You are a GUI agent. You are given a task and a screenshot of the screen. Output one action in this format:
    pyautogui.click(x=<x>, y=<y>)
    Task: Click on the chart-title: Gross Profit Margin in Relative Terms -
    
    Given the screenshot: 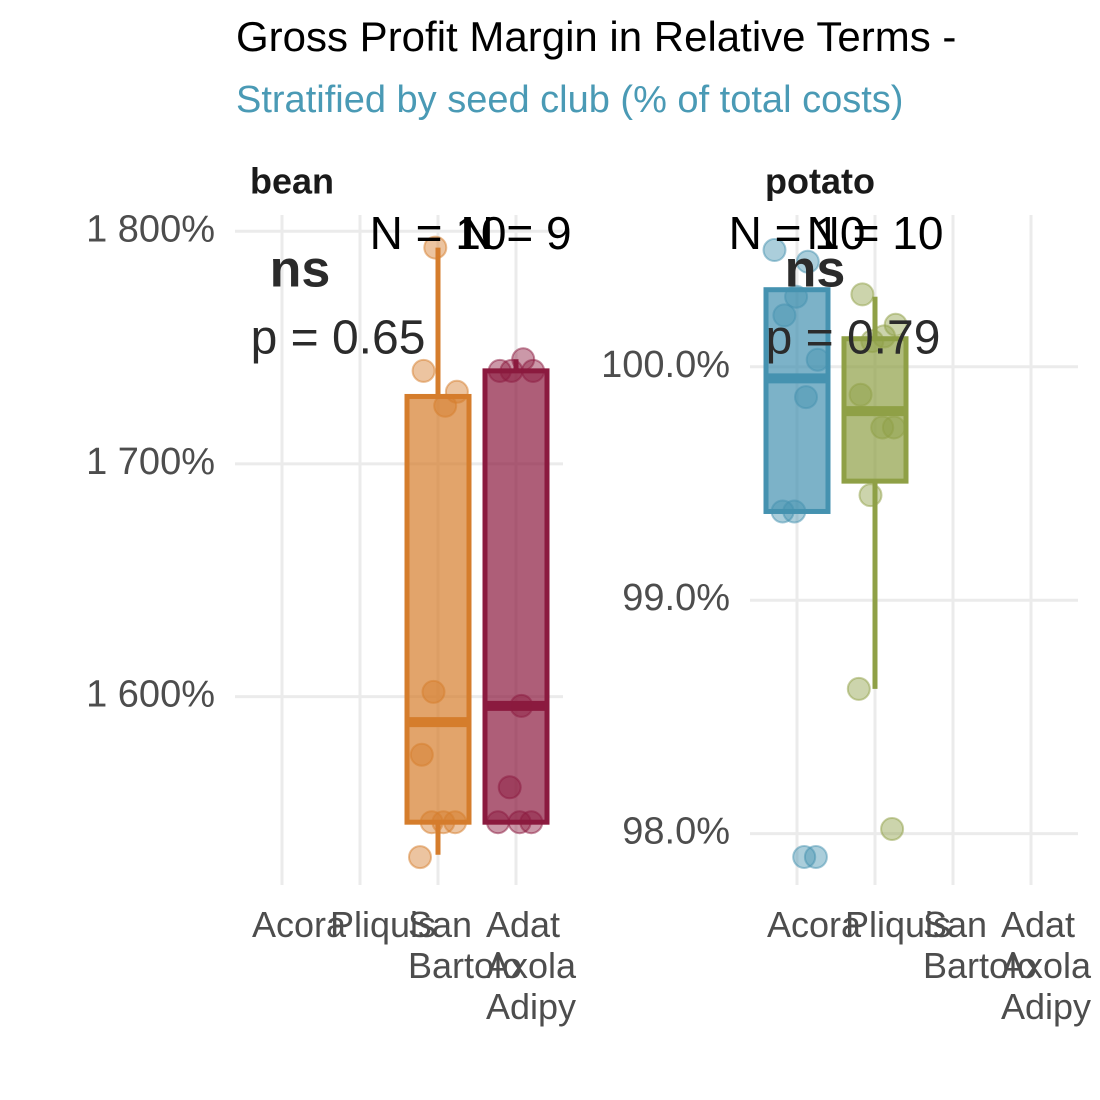 What is the action you would take?
    pyautogui.click(x=596, y=36)
    